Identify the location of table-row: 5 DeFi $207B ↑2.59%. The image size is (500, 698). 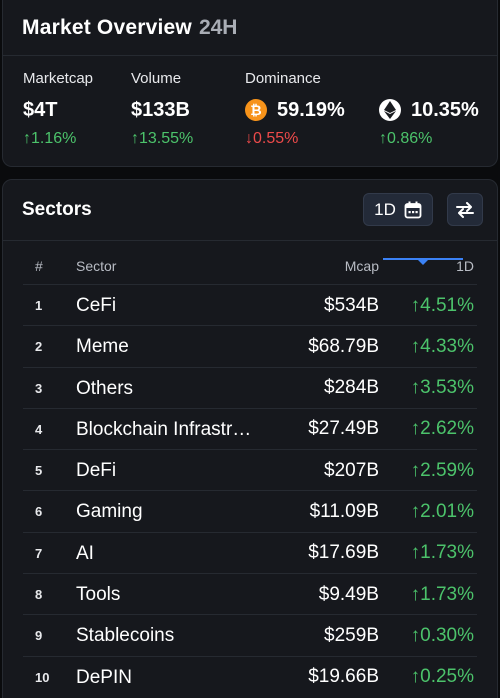
(250, 469).